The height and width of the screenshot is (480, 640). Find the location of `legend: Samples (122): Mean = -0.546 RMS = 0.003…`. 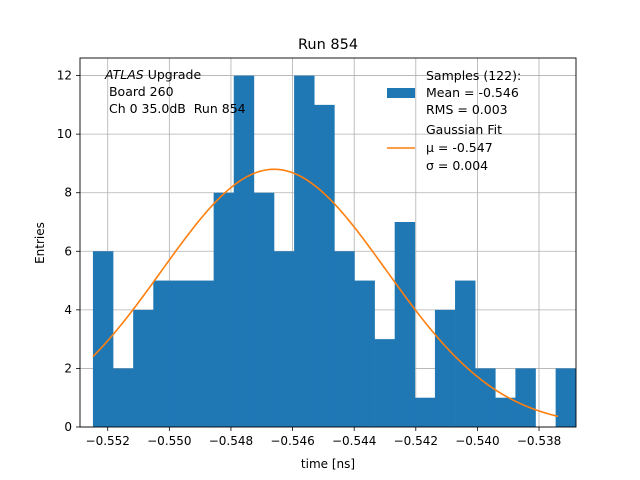

legend: Samples (122): Mean = -0.546 RMS = 0.003… is located at coordinates (454, 120).